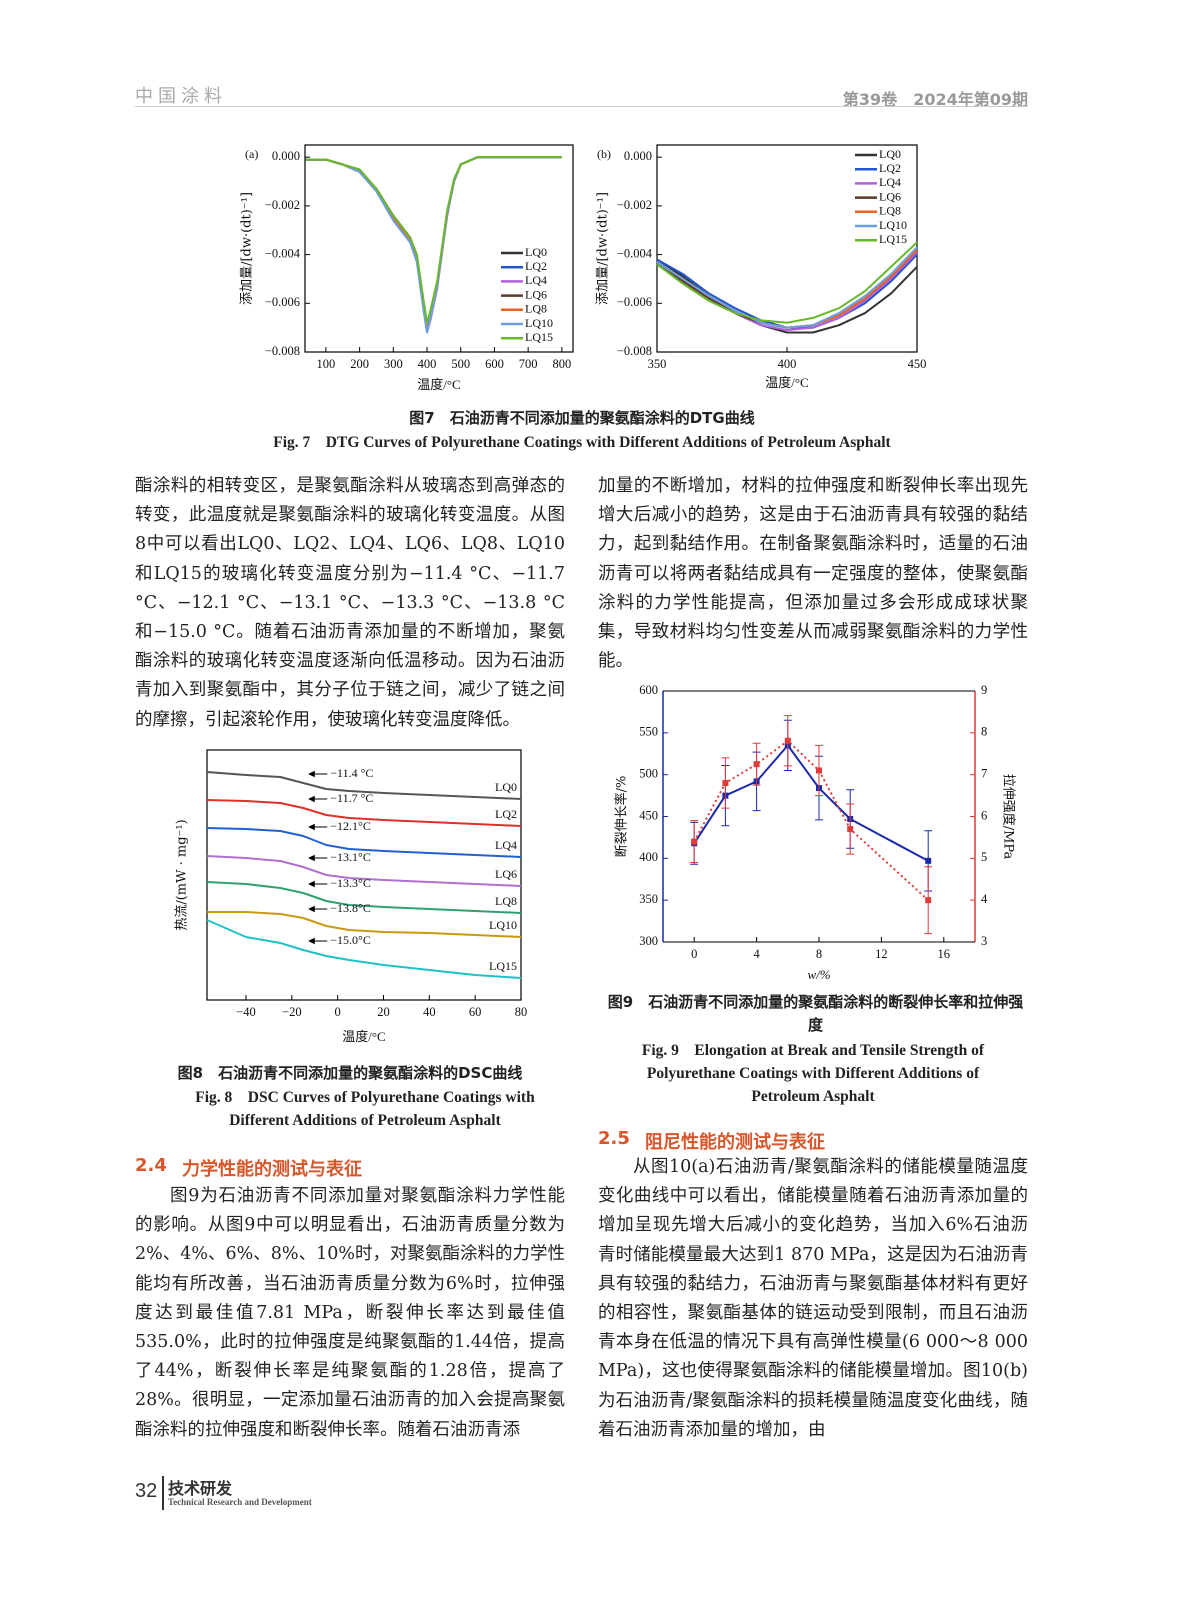 The width and height of the screenshot is (1187, 1600). I want to click on y-tick-label: −0.008, so click(282, 351).